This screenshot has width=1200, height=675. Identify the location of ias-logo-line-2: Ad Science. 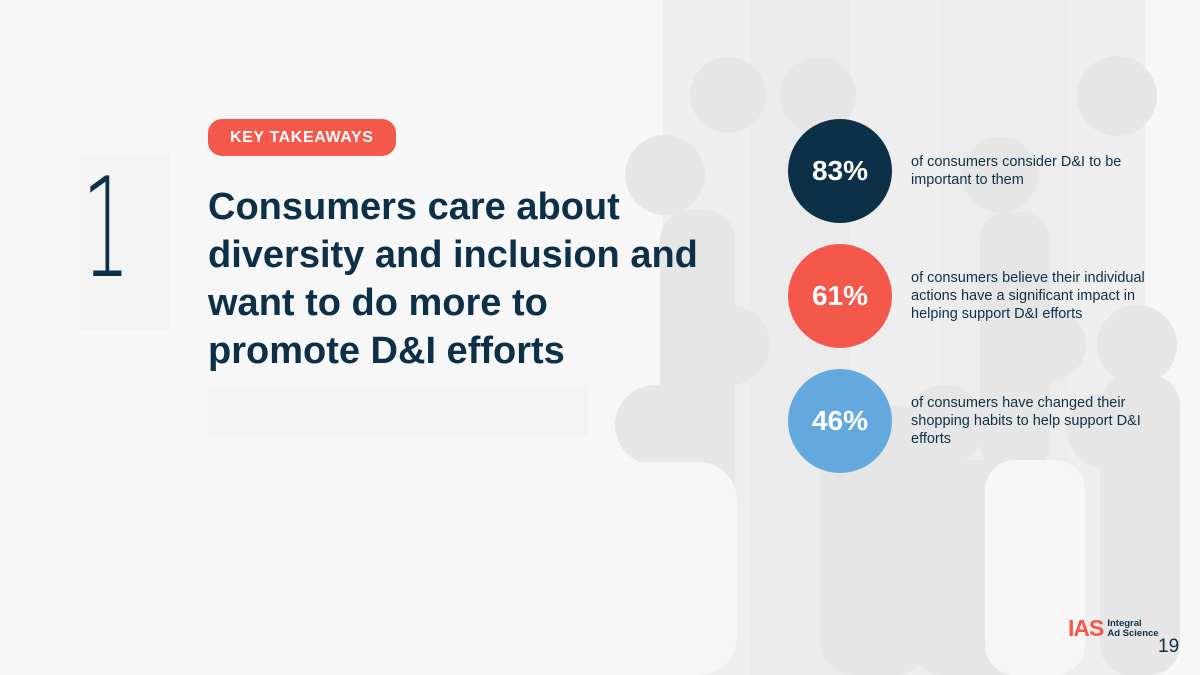
(1133, 633).